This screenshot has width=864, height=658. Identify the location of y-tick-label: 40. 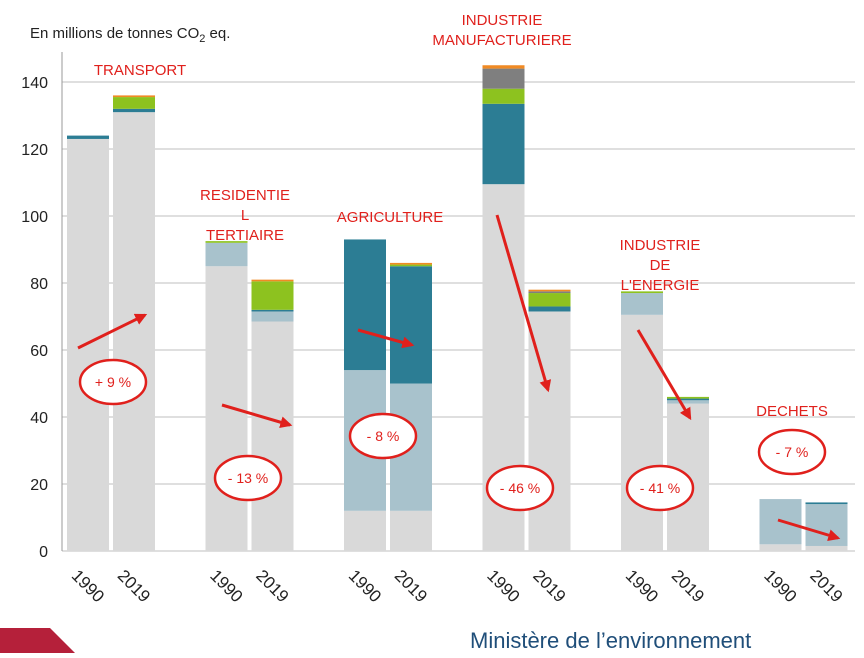
(39, 418).